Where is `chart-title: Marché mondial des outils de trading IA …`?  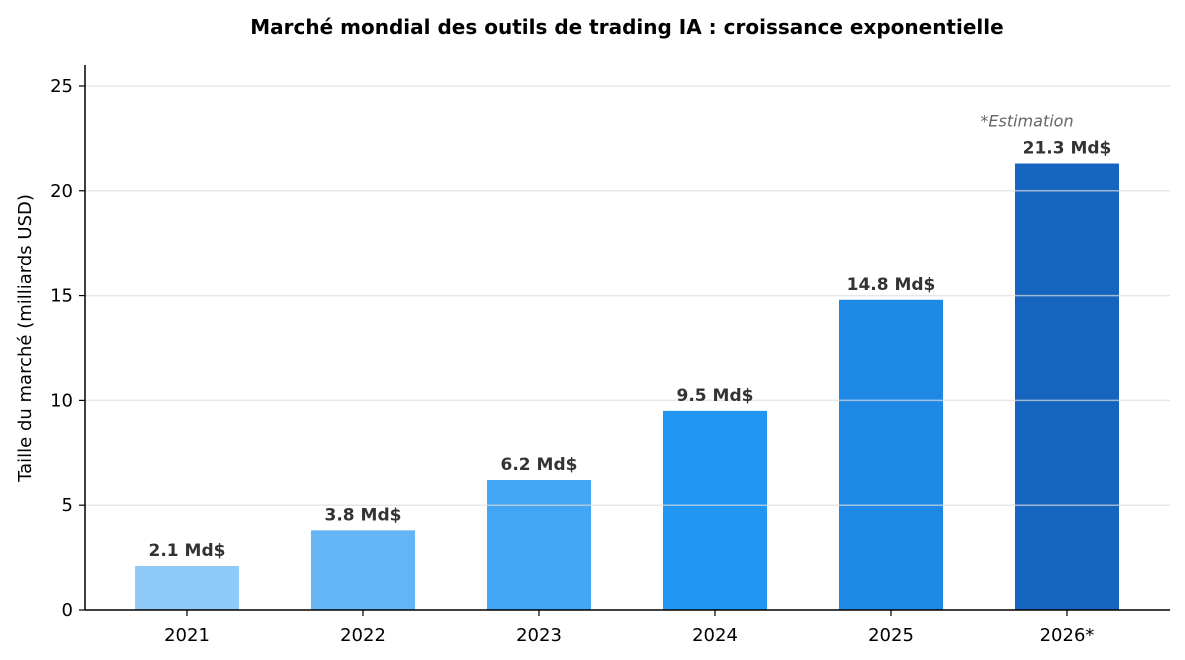
chart-title: Marché mondial des outils de trading IA … is located at coordinates (626, 27).